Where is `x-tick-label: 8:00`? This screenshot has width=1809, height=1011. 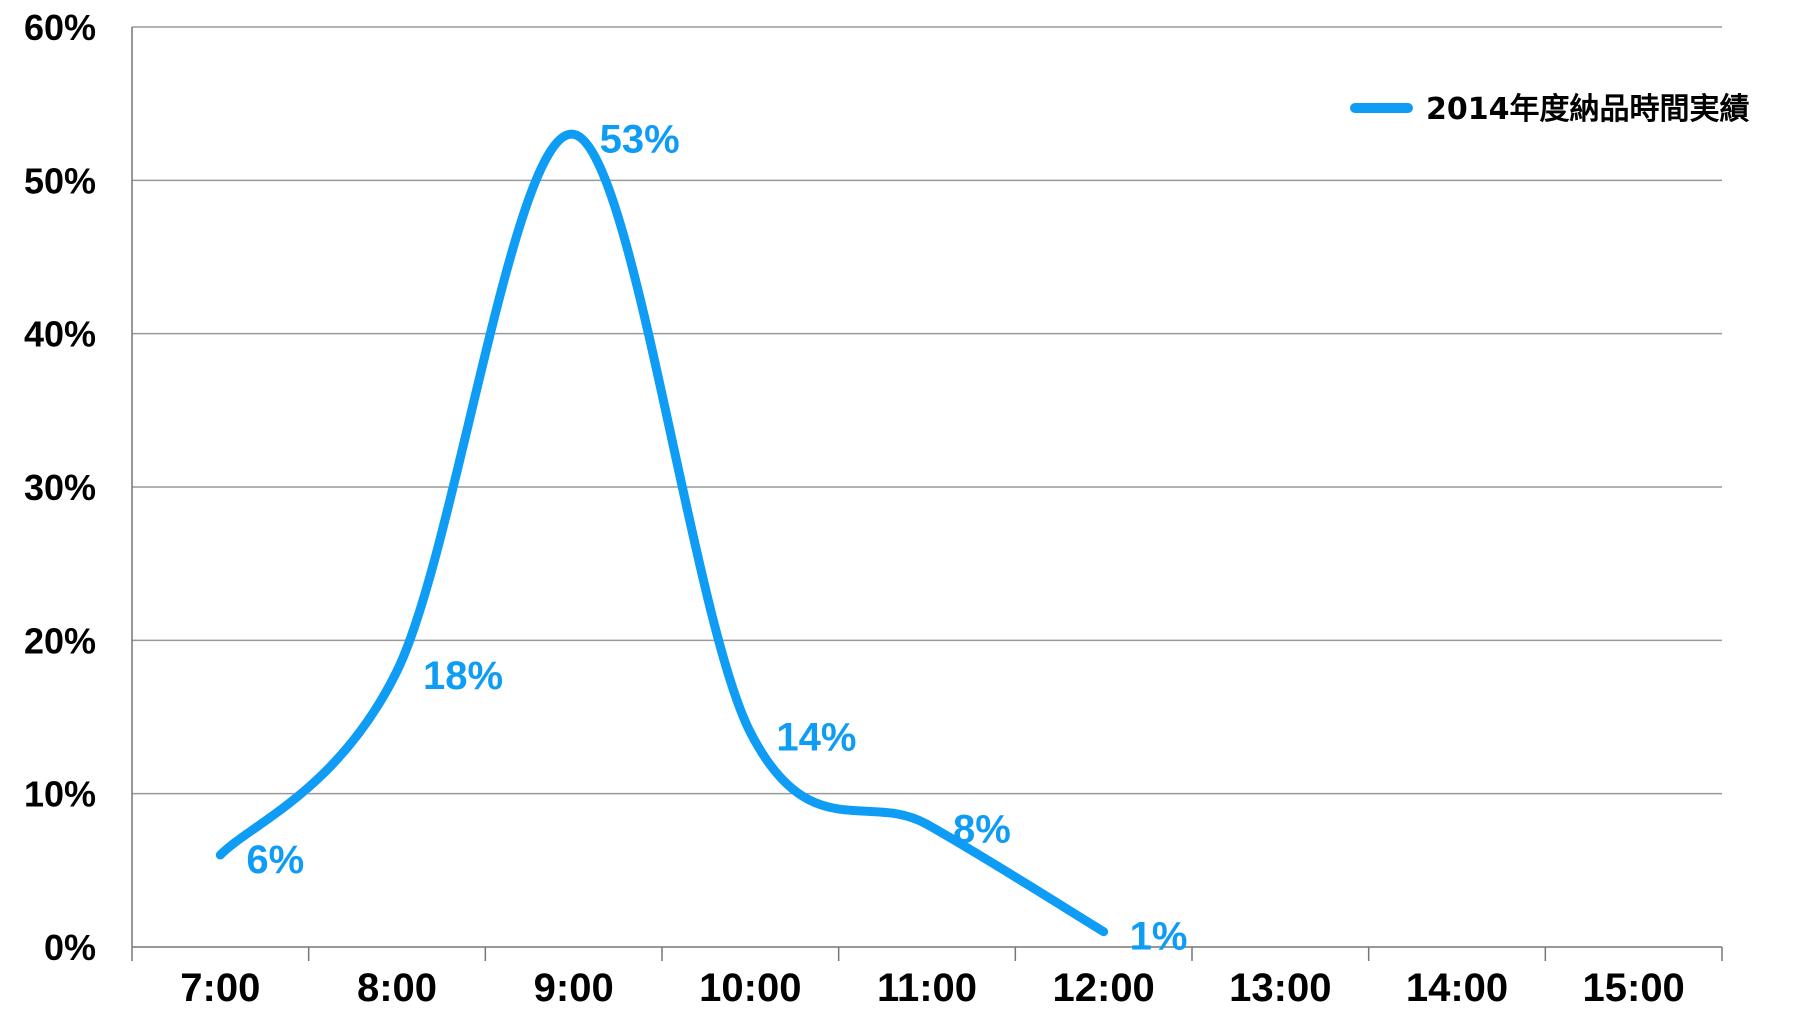
x-tick-label: 8:00 is located at coordinates (397, 988).